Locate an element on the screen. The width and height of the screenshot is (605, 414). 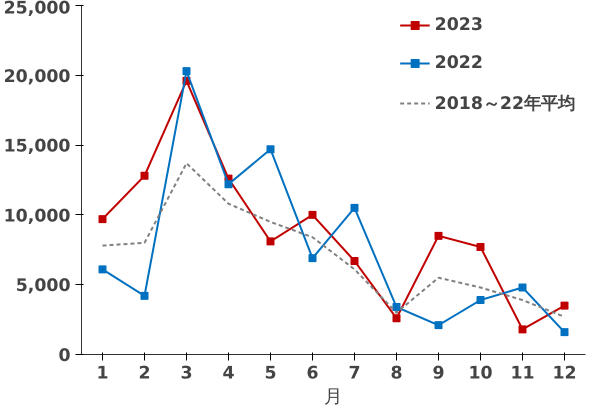
x-tick-label: 4 is located at coordinates (228, 374).